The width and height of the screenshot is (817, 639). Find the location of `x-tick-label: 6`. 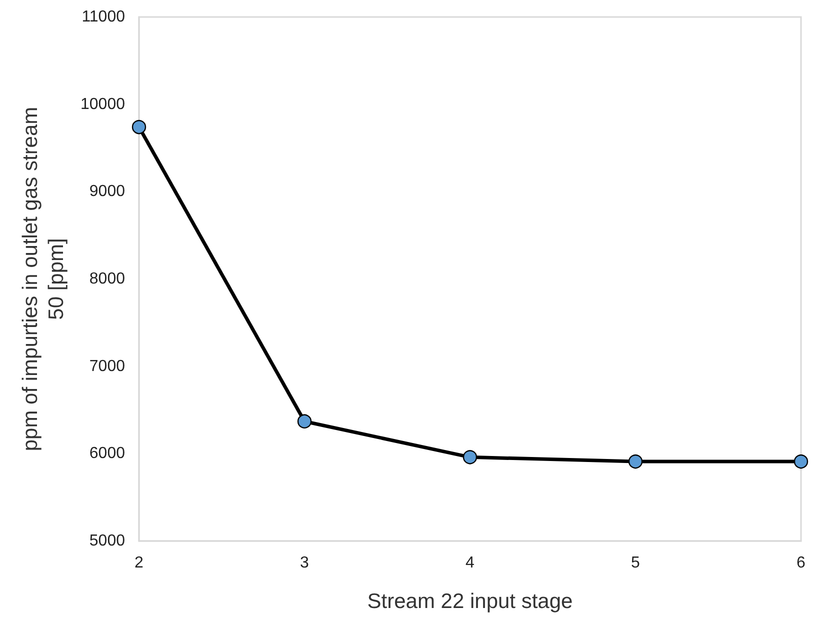

x-tick-label: 6 is located at coordinates (801, 563).